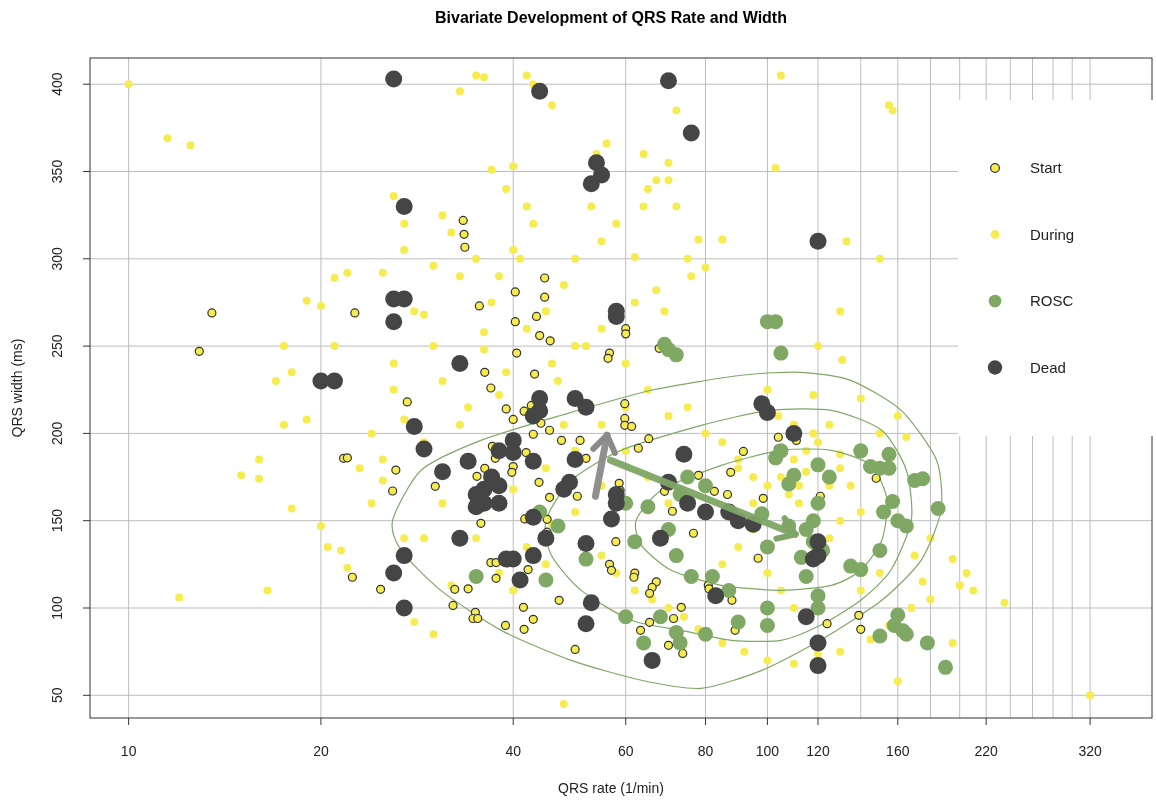  I want to click on x-tick-label: 60, so click(625, 751).